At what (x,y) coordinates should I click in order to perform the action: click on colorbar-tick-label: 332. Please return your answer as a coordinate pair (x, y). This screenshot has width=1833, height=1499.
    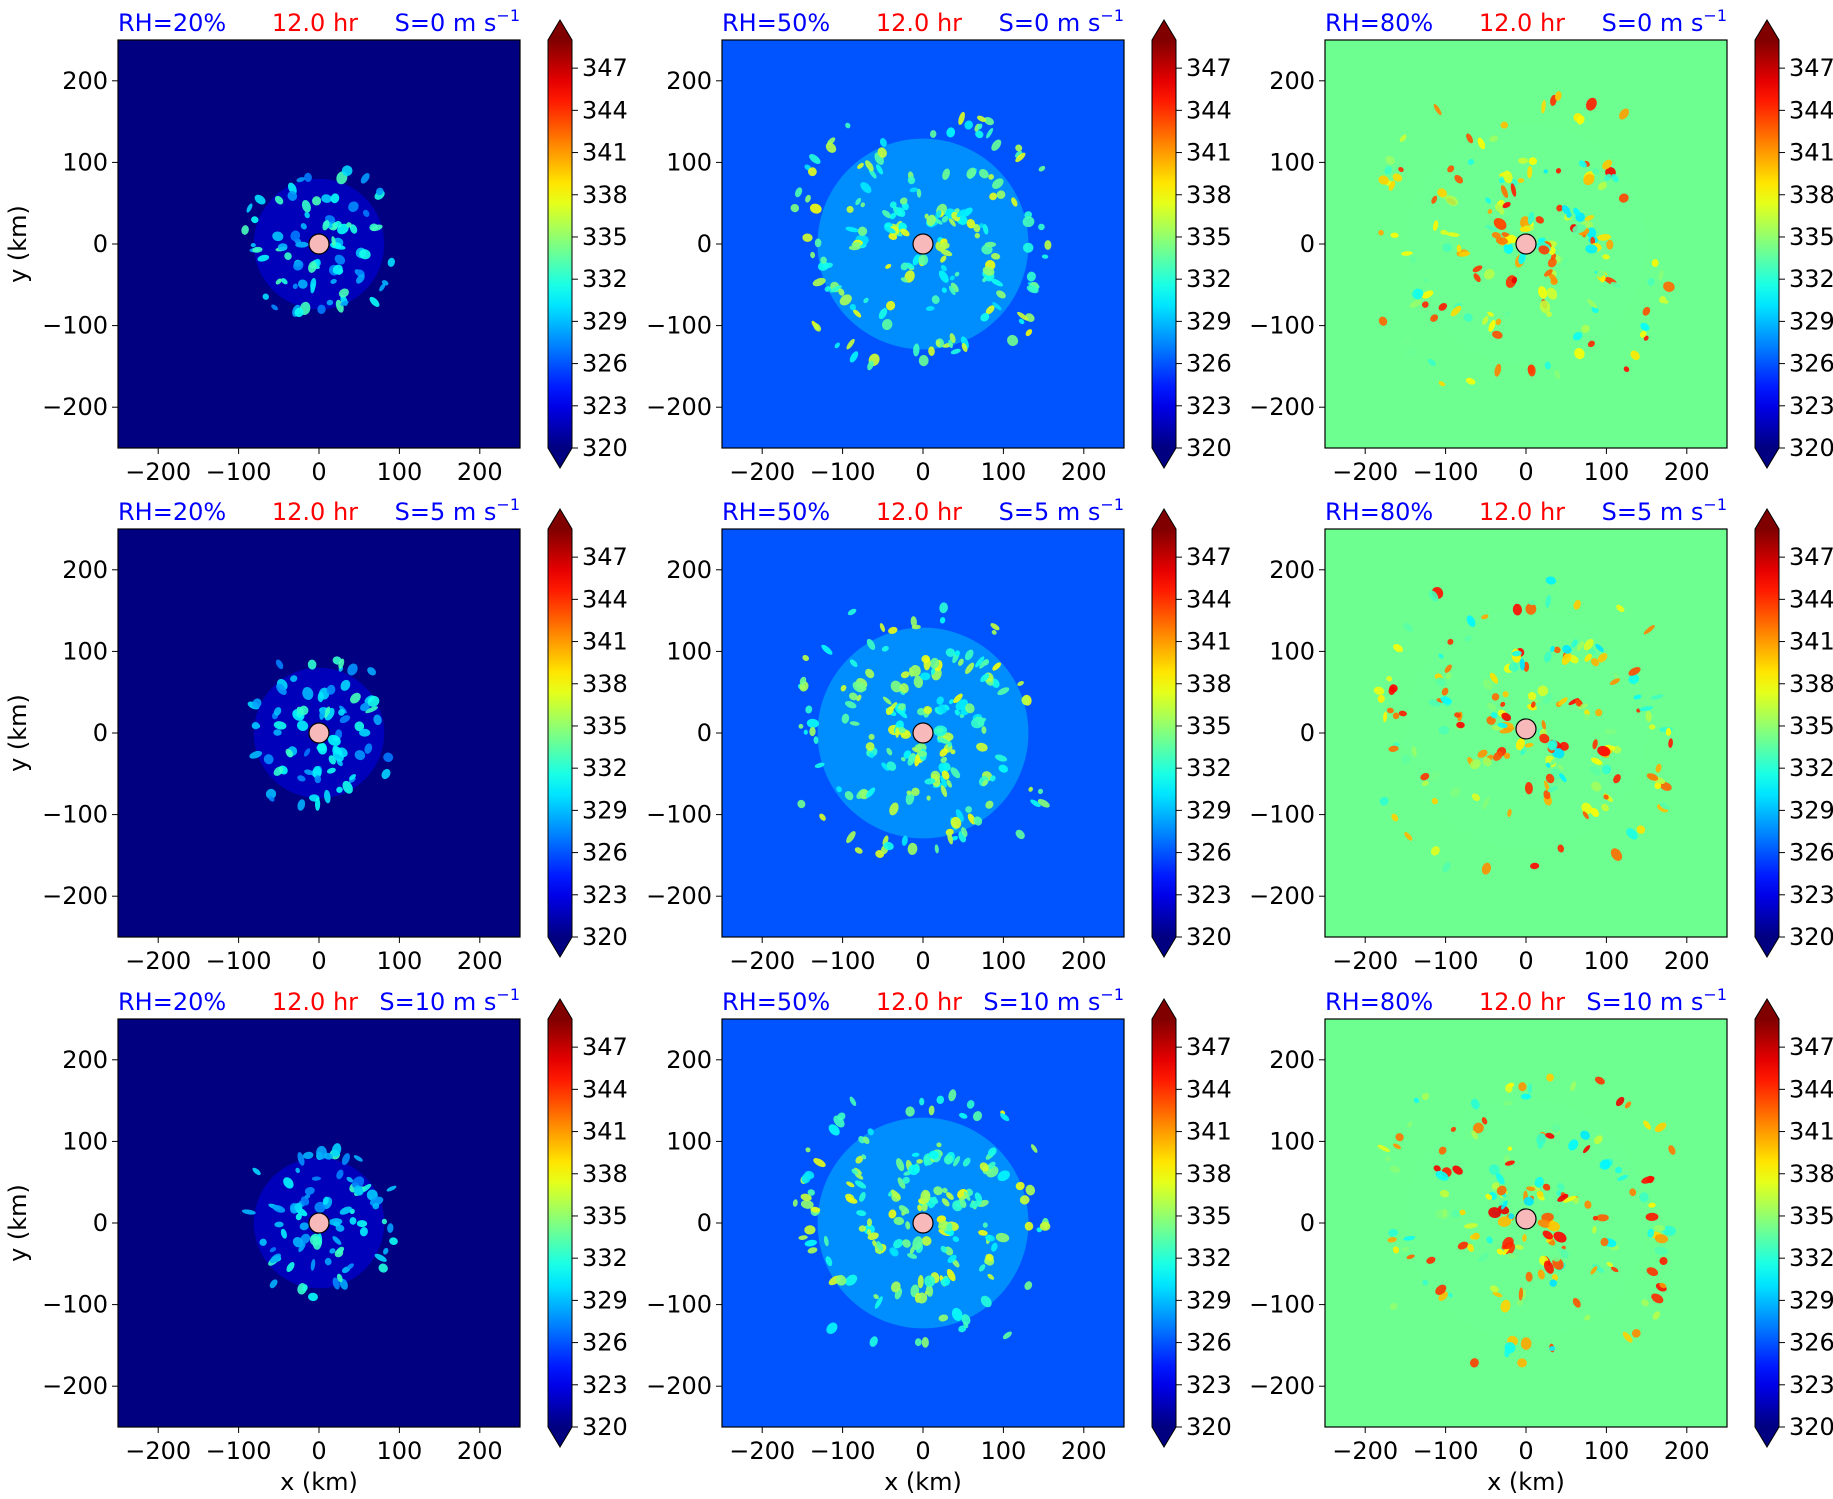
    Looking at the image, I should click on (605, 768).